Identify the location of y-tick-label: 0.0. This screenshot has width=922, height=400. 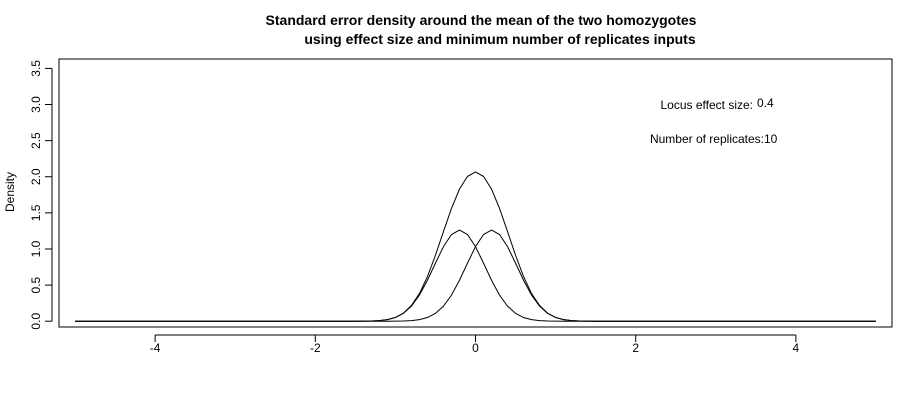
(36, 321).